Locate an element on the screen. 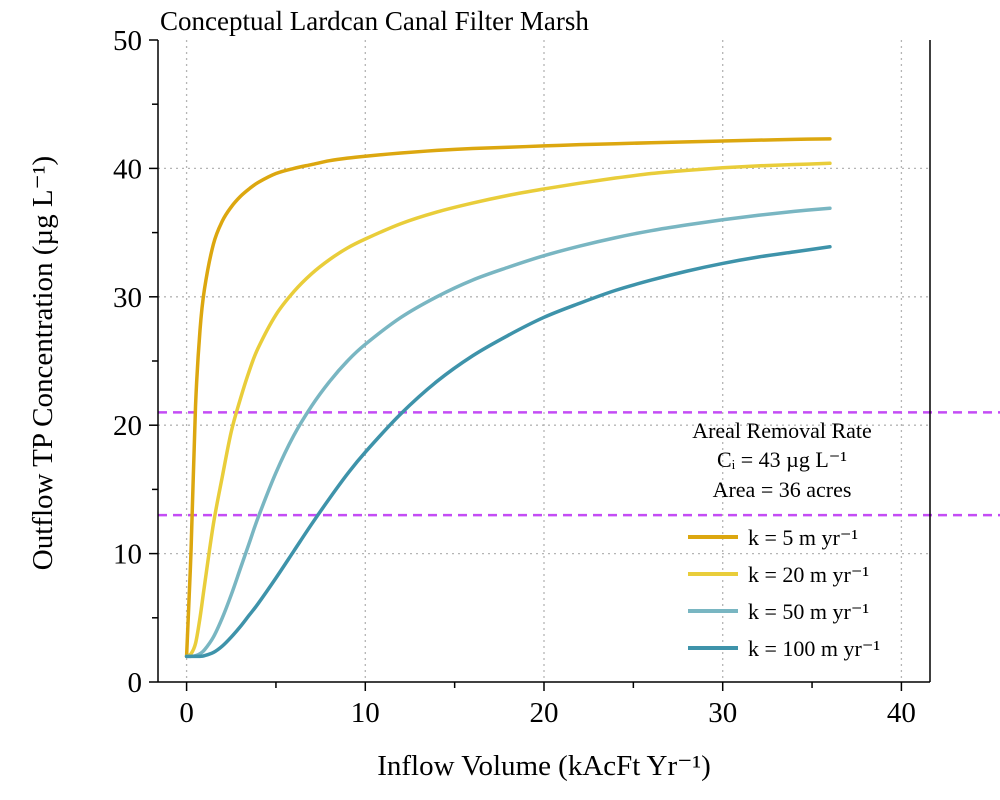  x-tick-label-2: 20 is located at coordinates (544, 713).